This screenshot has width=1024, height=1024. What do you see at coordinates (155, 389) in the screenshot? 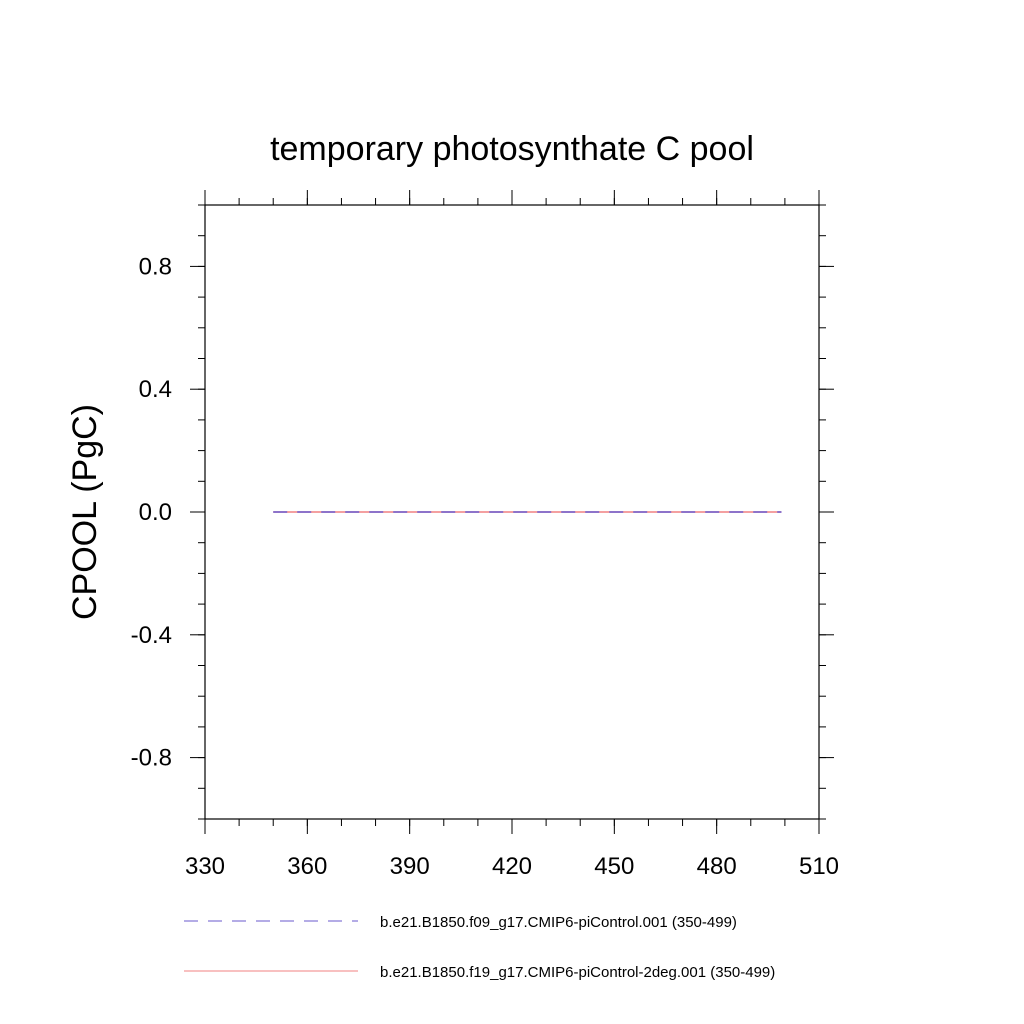
I see `y-tick-label: 0.4` at bounding box center [155, 389].